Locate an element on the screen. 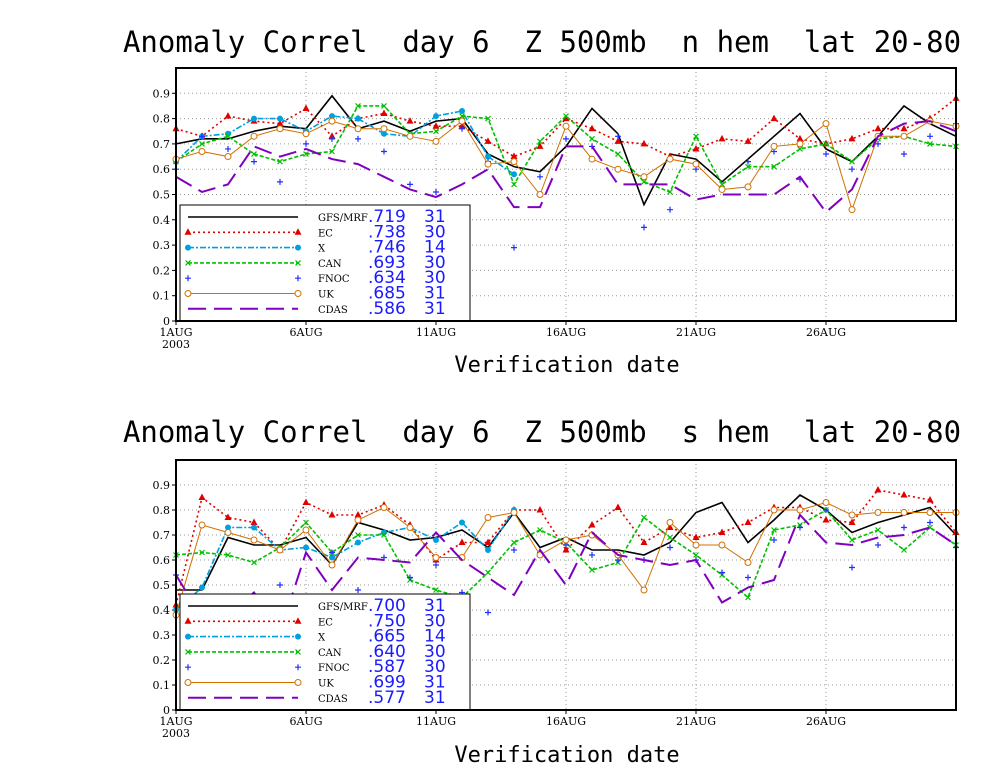  legend-series-name: GFS/MRF is located at coordinates (343, 607).